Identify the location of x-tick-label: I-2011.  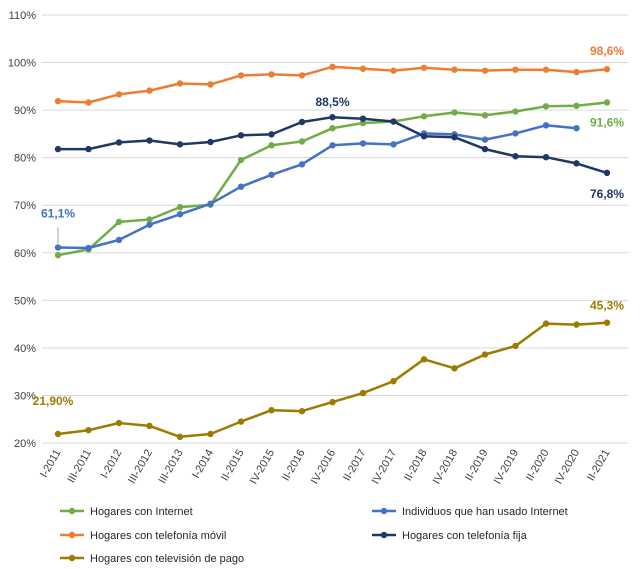
(51, 464).